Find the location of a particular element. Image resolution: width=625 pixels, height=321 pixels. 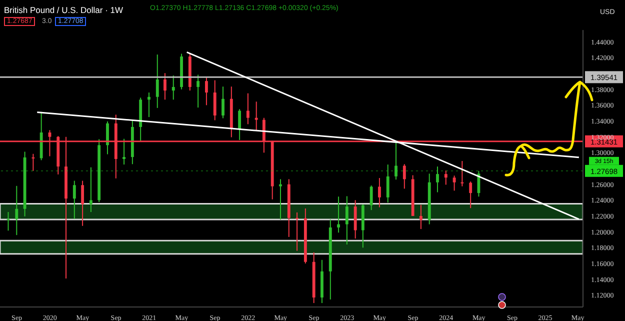

chart-title: British Pound / U.S. Dollar · 1W is located at coordinates (64, 10).